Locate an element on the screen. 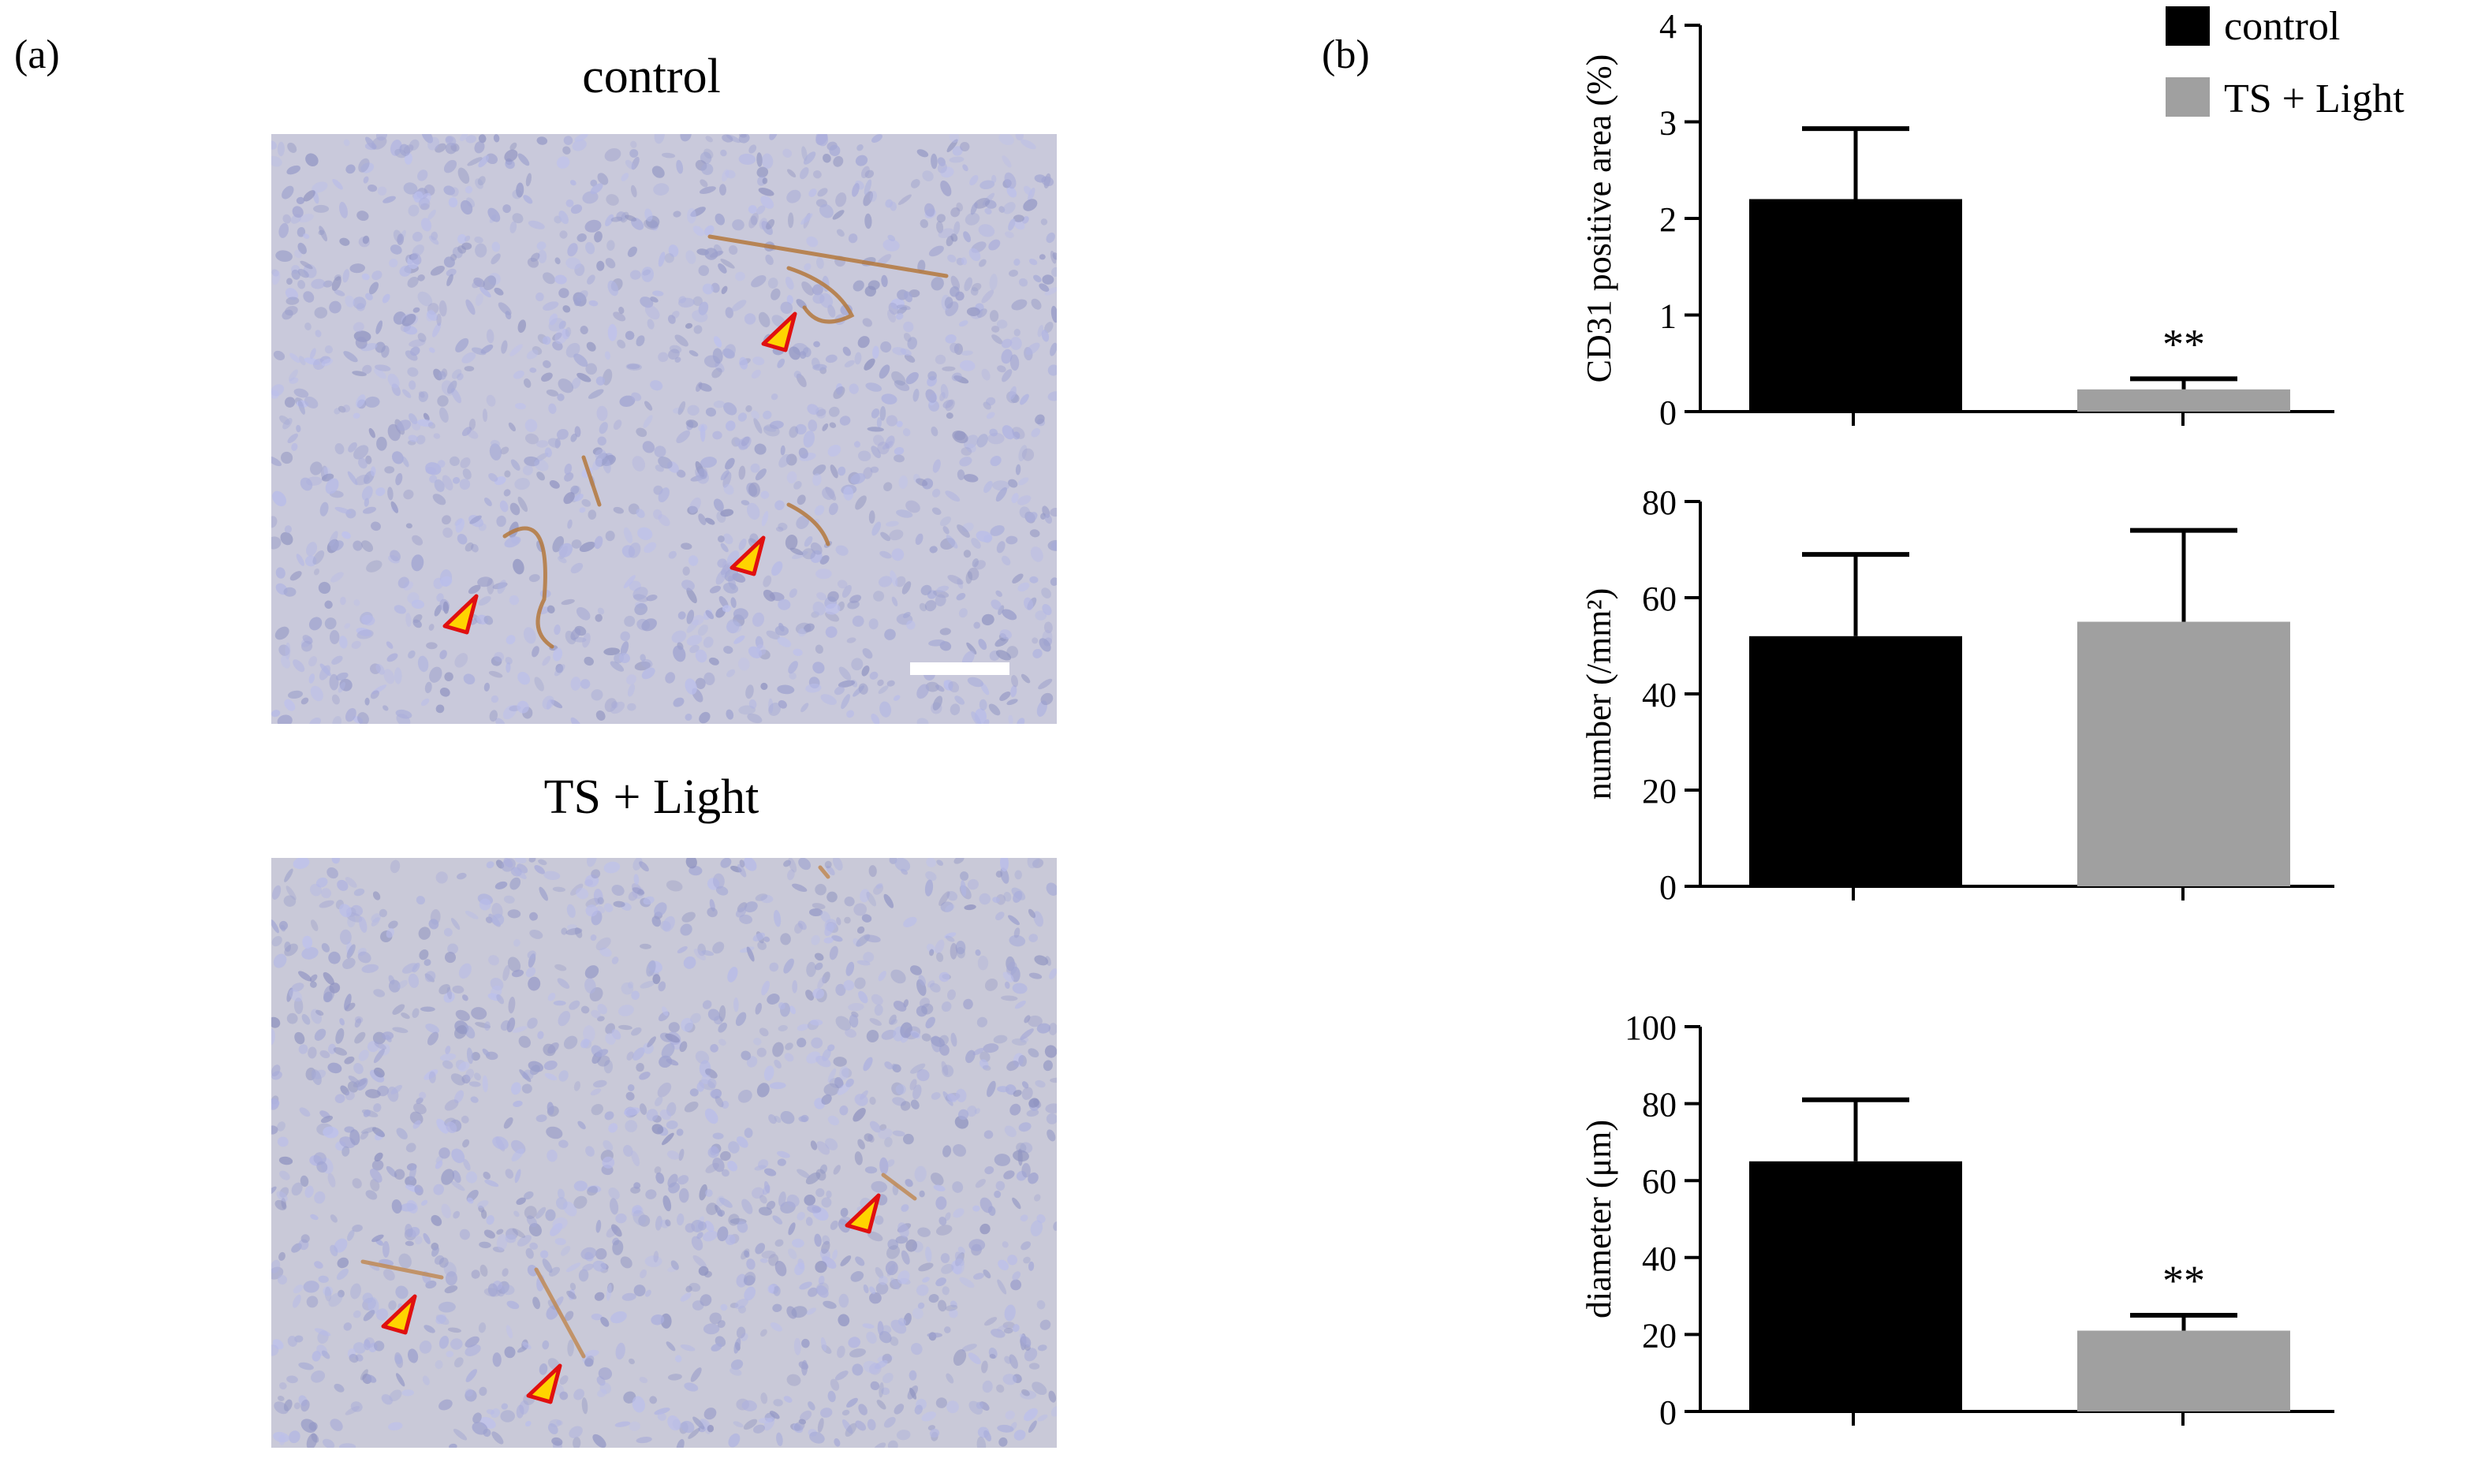  y-axis-label: number (/mm²) is located at coordinates (1599, 694).